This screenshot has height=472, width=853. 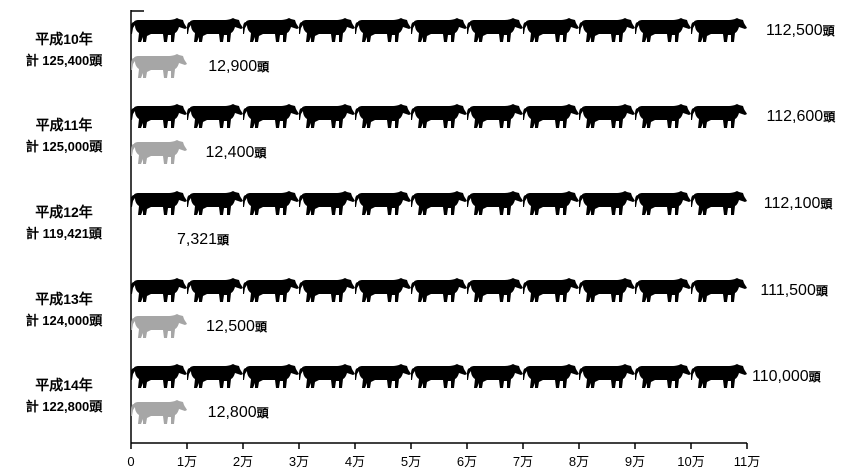 I want to click on data-label: 12,900頭, so click(x=239, y=66).